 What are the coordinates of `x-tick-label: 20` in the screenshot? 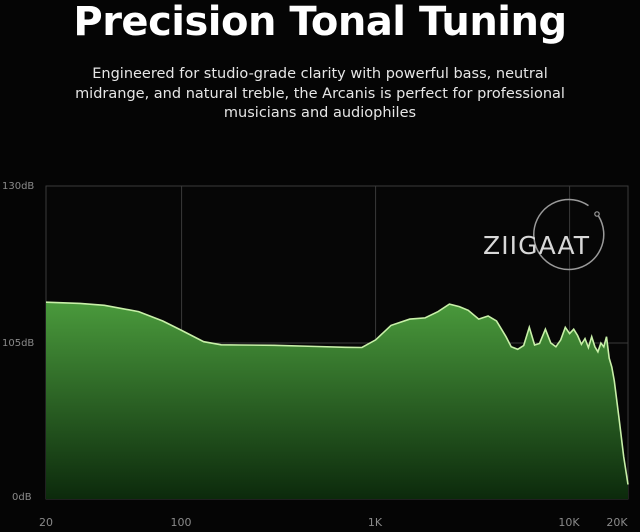 It's located at (46, 522).